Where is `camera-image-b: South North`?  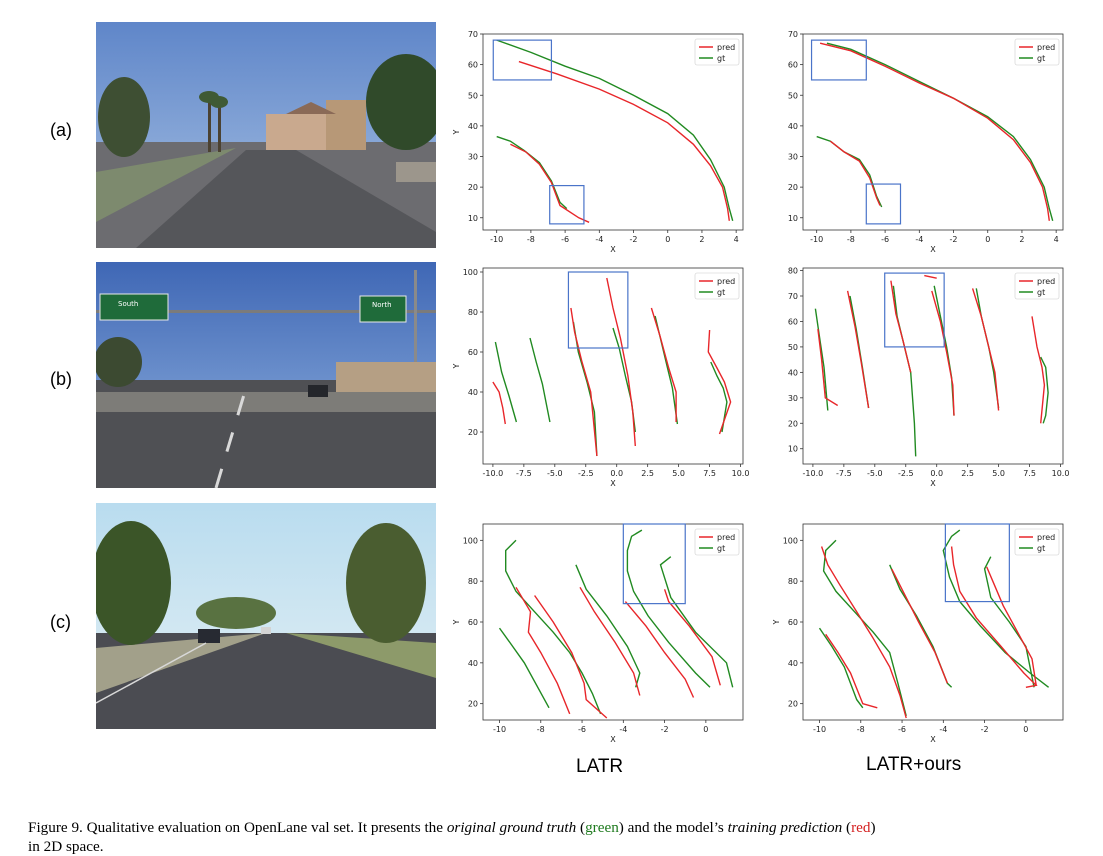
camera-image-b: South North is located at coordinates (266, 375).